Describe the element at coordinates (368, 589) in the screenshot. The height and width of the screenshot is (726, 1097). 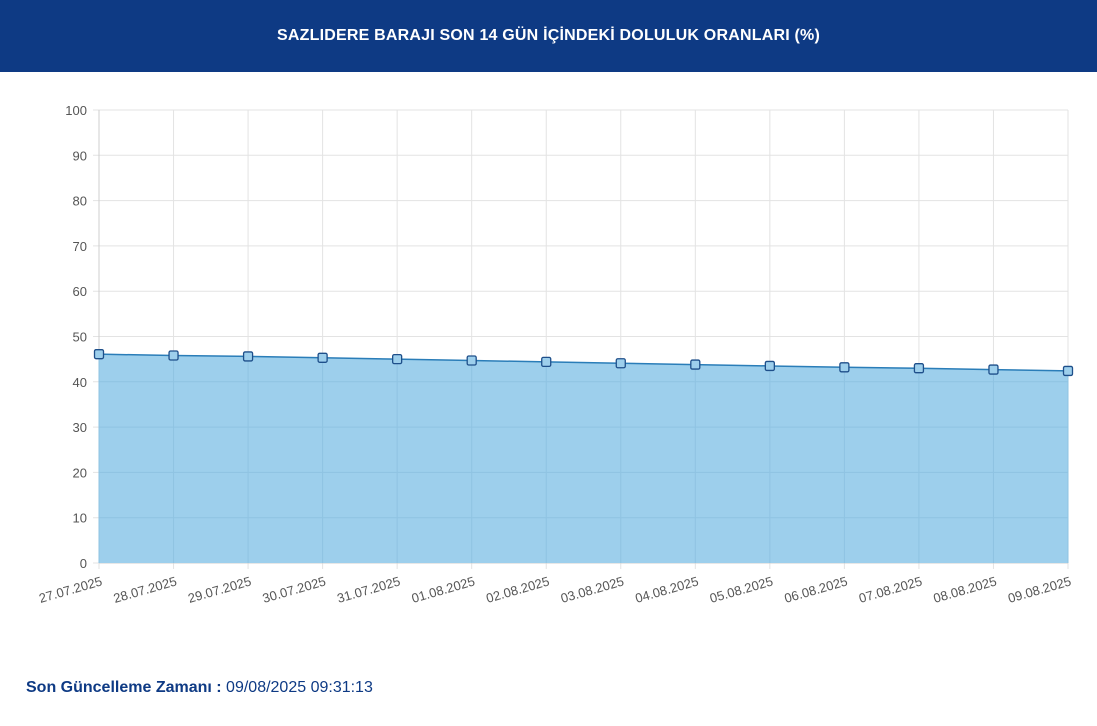
I see `x-tick-label: 31.07.2025` at that location.